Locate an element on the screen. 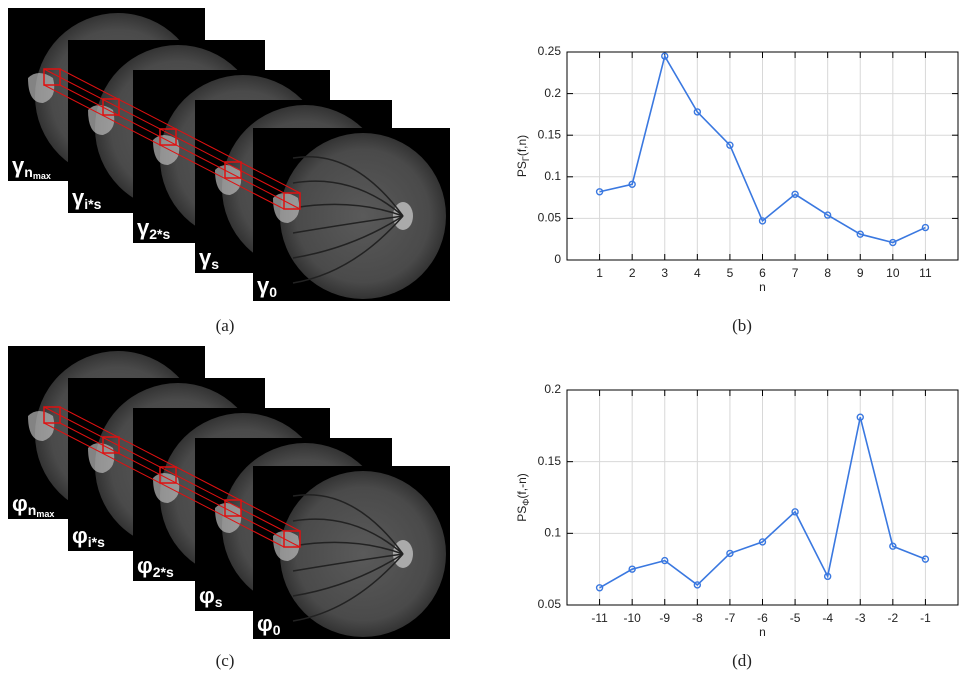 The image size is (968, 686). x-tick-label: -1 is located at coordinates (925, 618).